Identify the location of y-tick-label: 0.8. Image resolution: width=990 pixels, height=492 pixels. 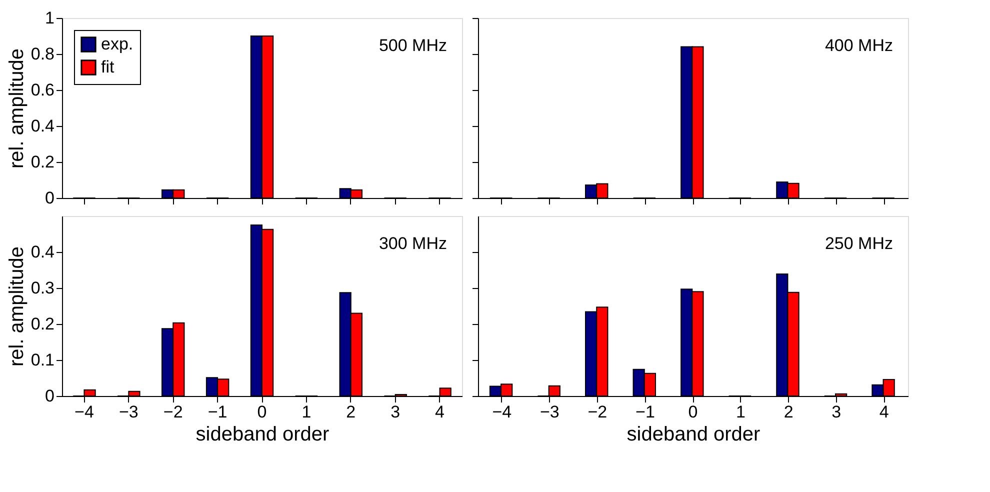
(42, 54).